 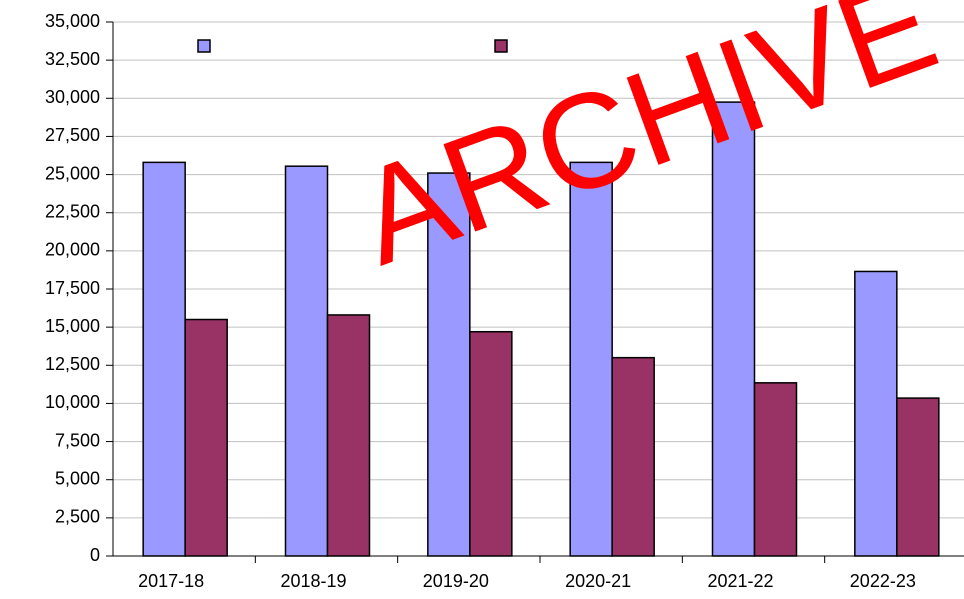 What do you see at coordinates (77, 440) in the screenshot?
I see `y-tick-label: 7,500` at bounding box center [77, 440].